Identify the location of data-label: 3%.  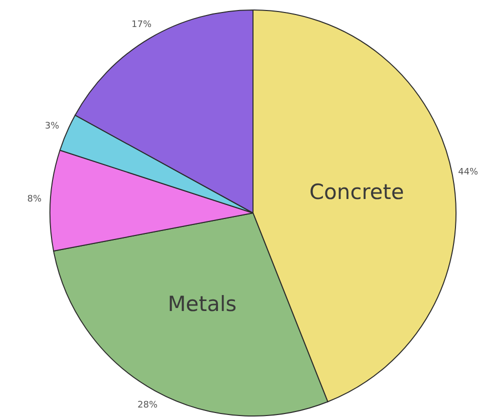
(52, 126).